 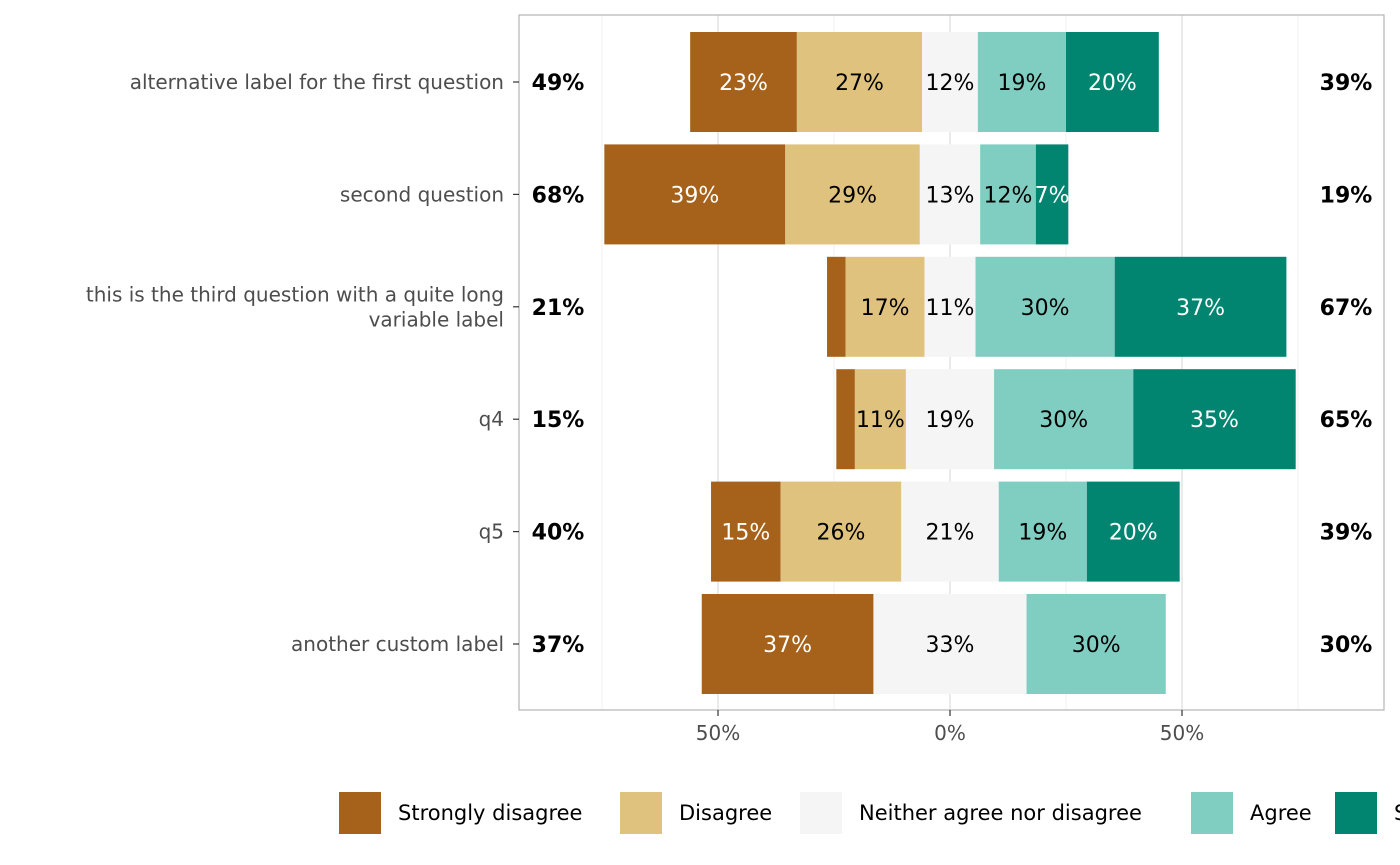 I want to click on right-total: 65%, so click(x=1346, y=420).